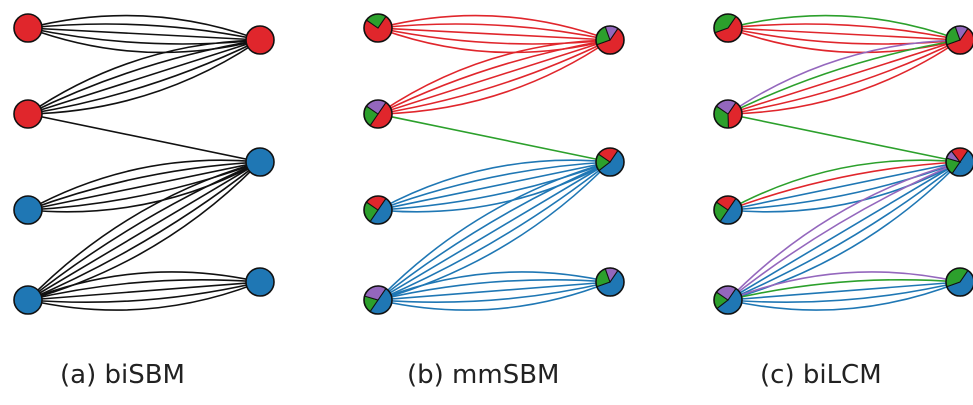  What do you see at coordinates (821, 375) in the screenshot?
I see `caption-c: (c) biLCM` at bounding box center [821, 375].